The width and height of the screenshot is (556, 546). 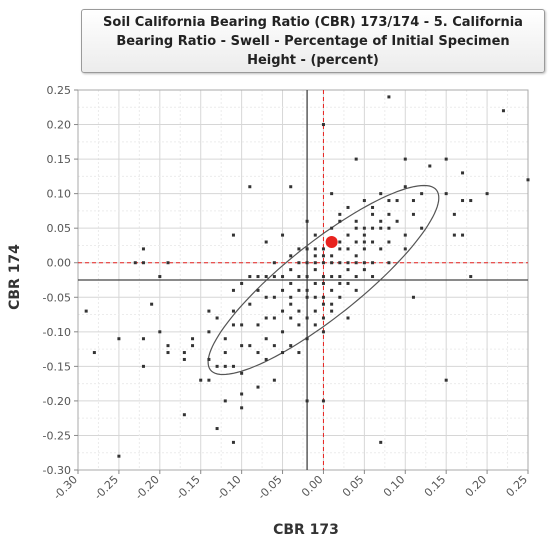 What do you see at coordinates (147, 487) in the screenshot?
I see `x-tick-label: -0.20` at bounding box center [147, 487].